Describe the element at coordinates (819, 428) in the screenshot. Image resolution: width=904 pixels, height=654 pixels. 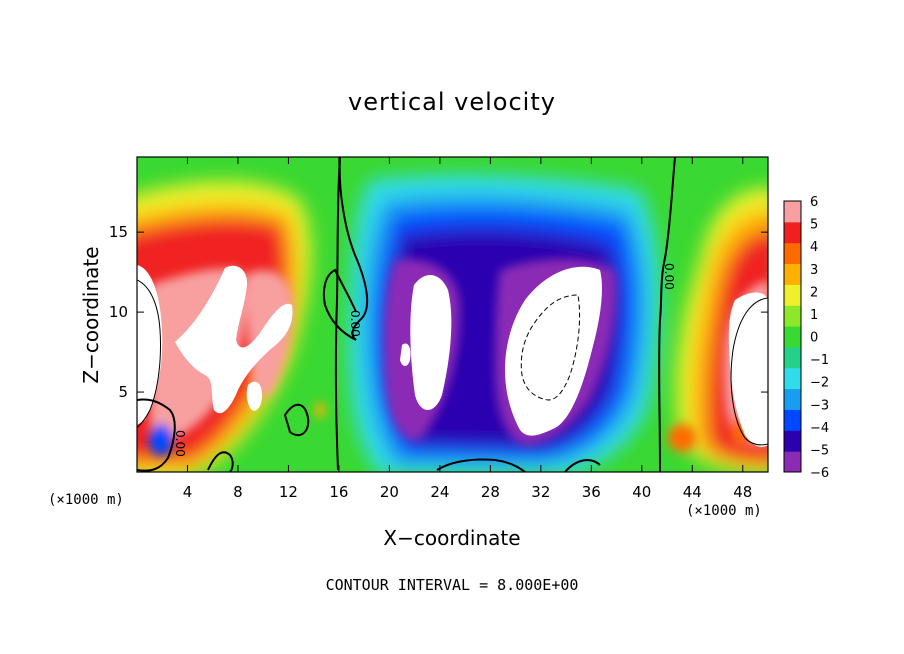
I see `colorbar-tick-label: −4` at that location.